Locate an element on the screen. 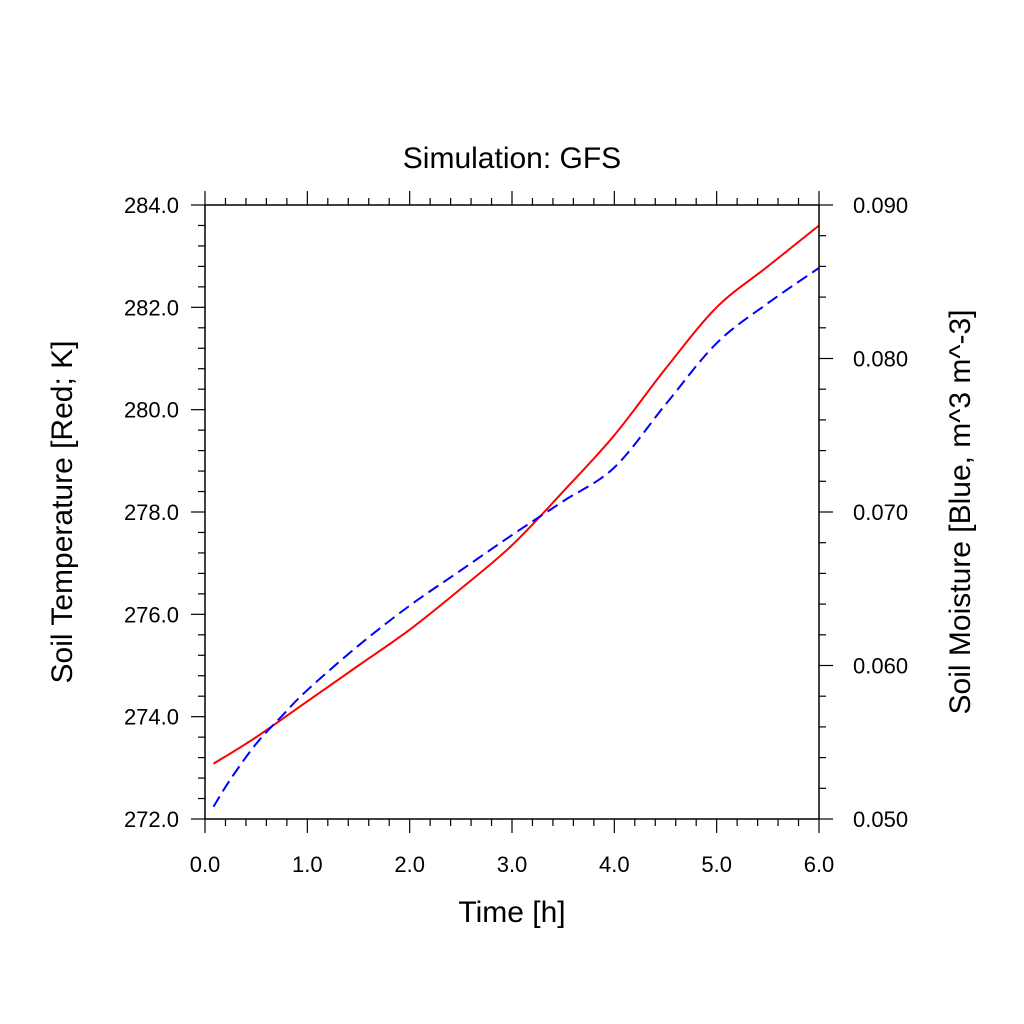 This screenshot has width=1024, height=1024. y-right-axis-title: Soil Moisture [Blue, m^3 m^-3] is located at coordinates (960, 512).